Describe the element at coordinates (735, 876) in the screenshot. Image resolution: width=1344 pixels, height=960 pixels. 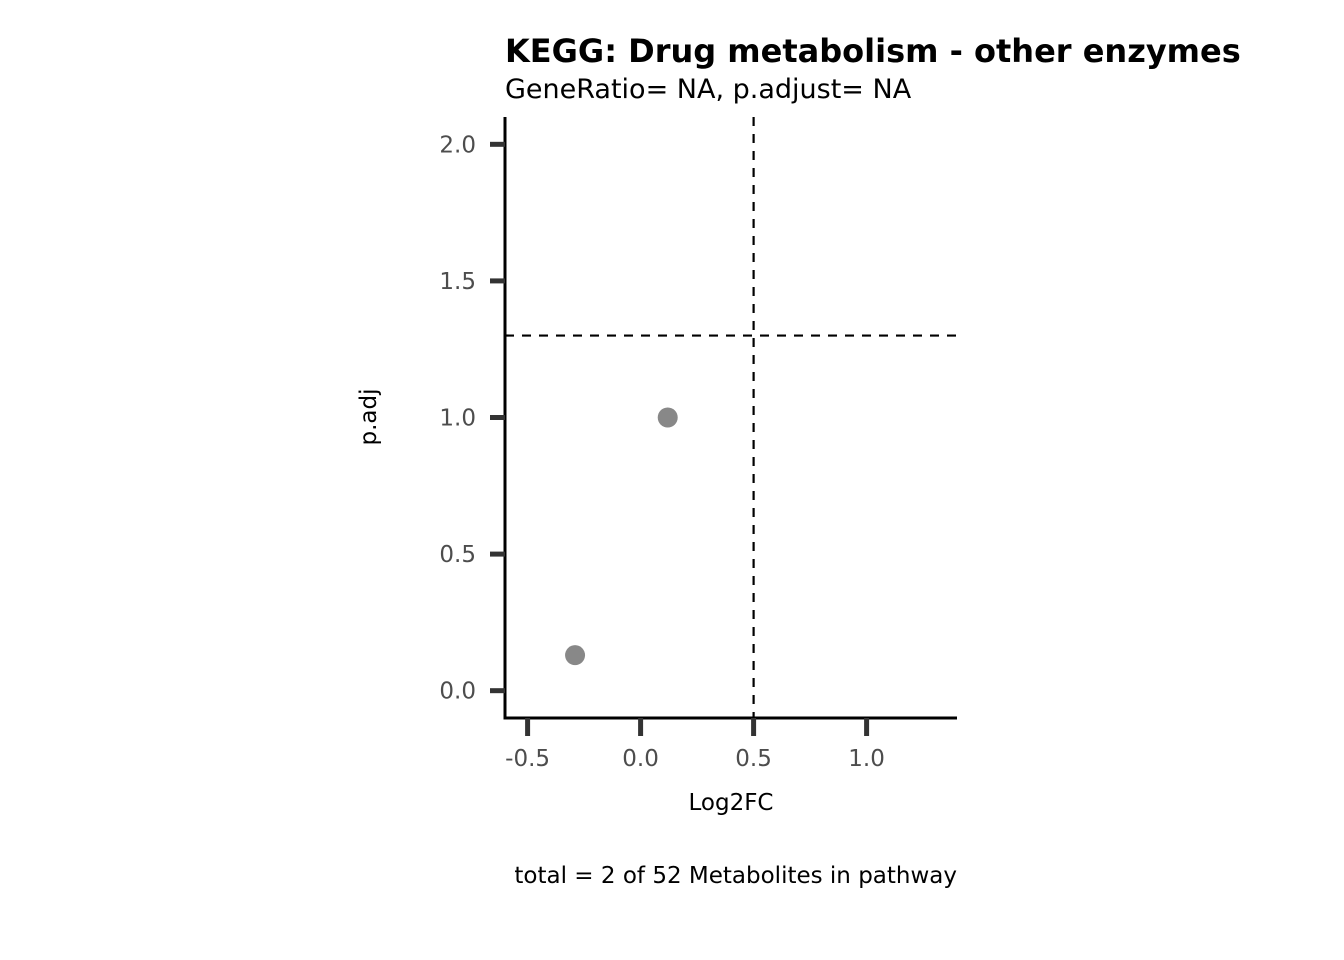
I see `chart-caption: total = 2 of 52 Metabolites in pathway` at that location.